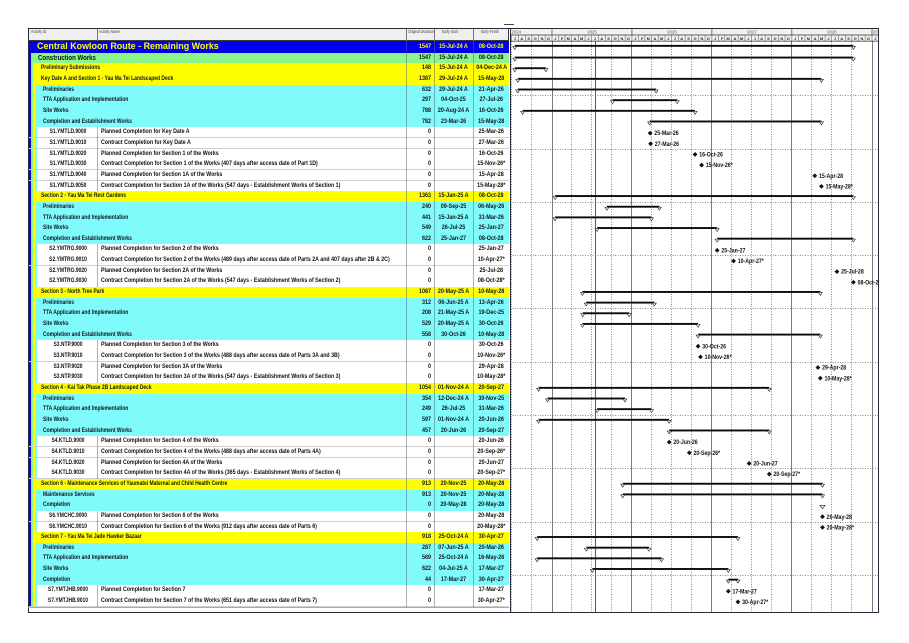 This screenshot has width=909, height=643. What do you see at coordinates (718, 357) in the screenshot?
I see `svg-text: 10-Nov-26*` at bounding box center [718, 357].